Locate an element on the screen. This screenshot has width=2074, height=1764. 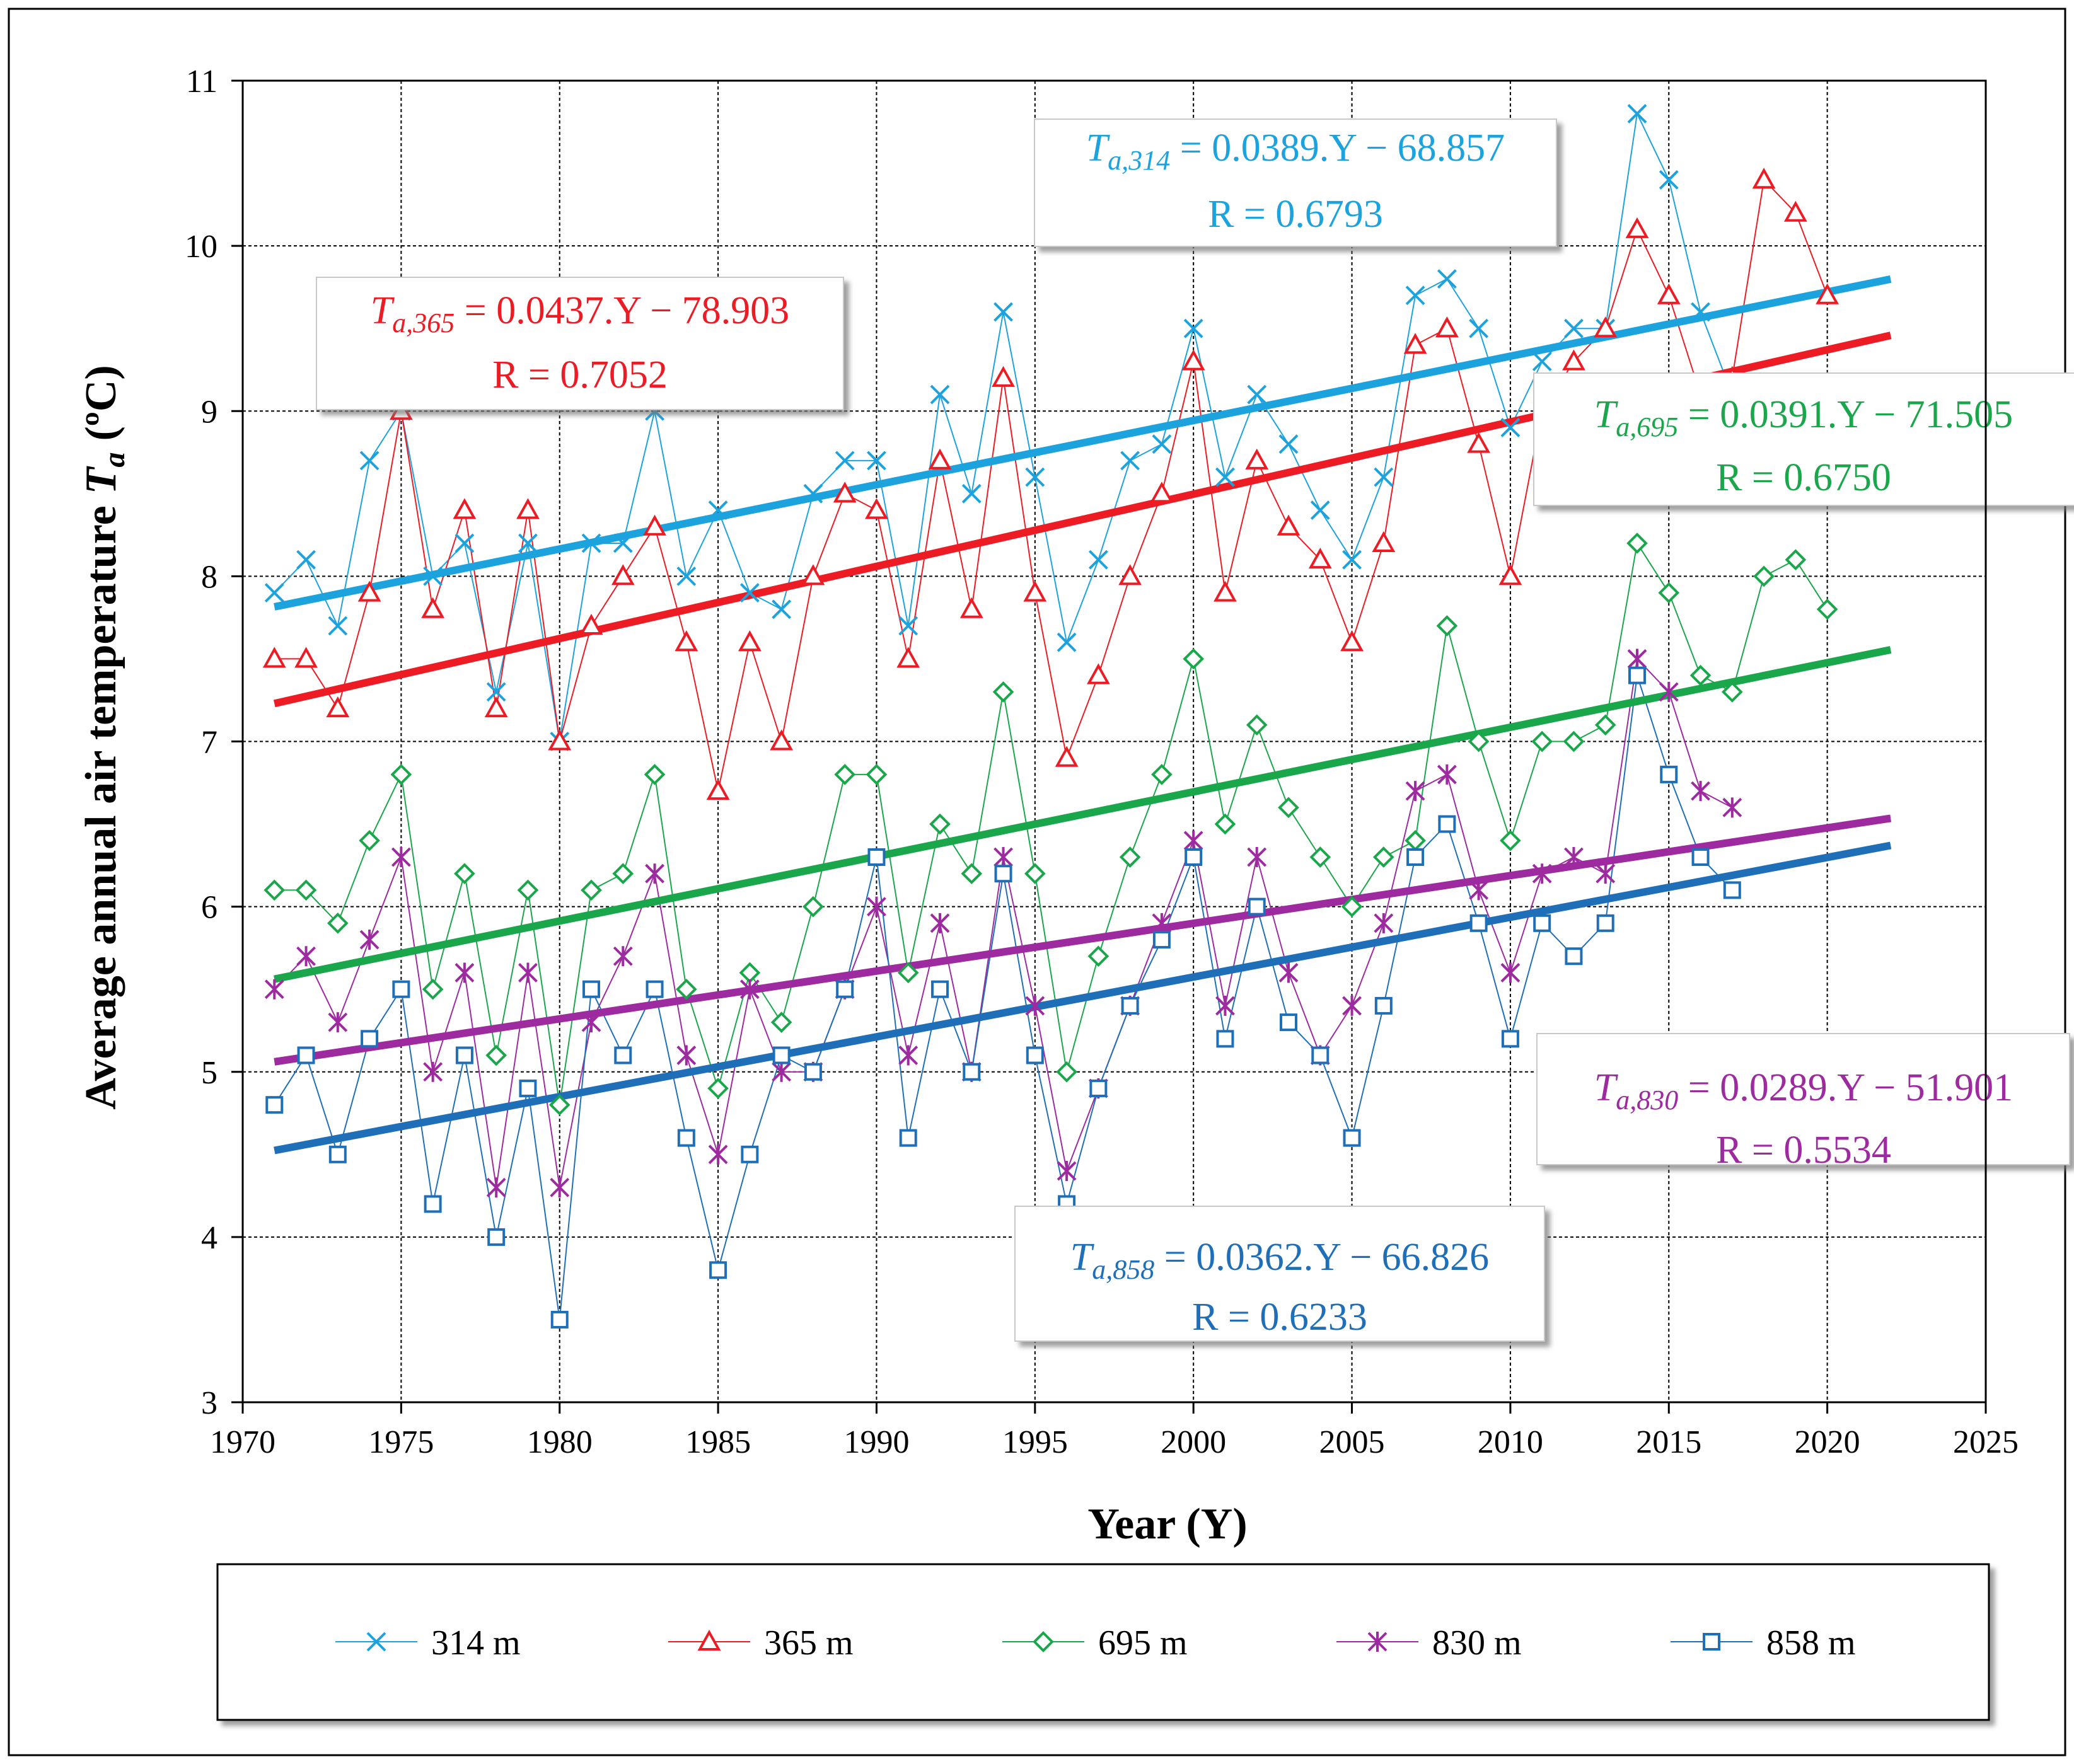
trend-equation-box is located at coordinates (580, 344).